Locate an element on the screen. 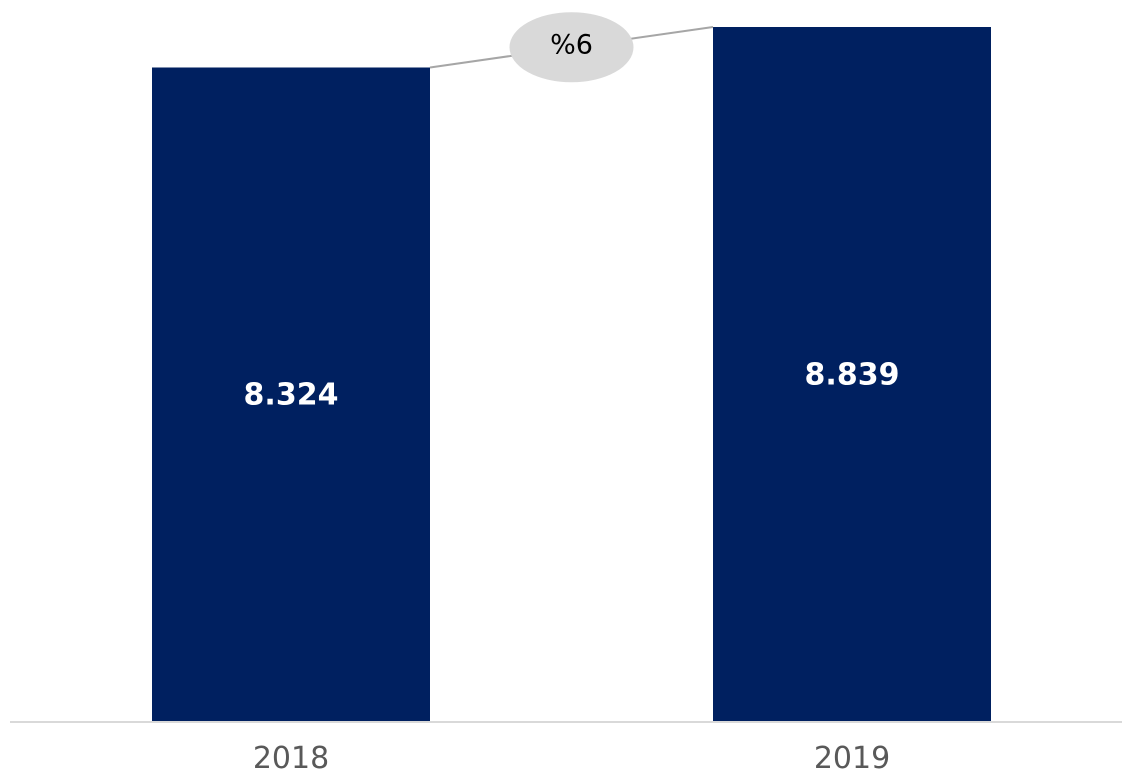  growth-callout: %6 is located at coordinates (571, 47).